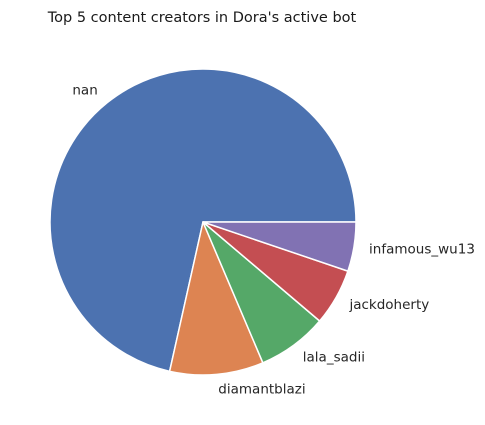 The height and width of the screenshot is (425, 485). What do you see at coordinates (334, 358) in the screenshot?
I see `pie-label-lala-sadii: lala_sadii` at bounding box center [334, 358].